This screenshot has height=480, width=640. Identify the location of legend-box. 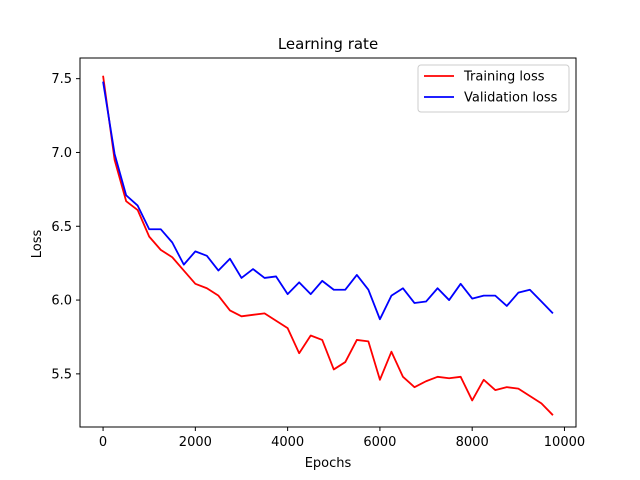
(493, 88).